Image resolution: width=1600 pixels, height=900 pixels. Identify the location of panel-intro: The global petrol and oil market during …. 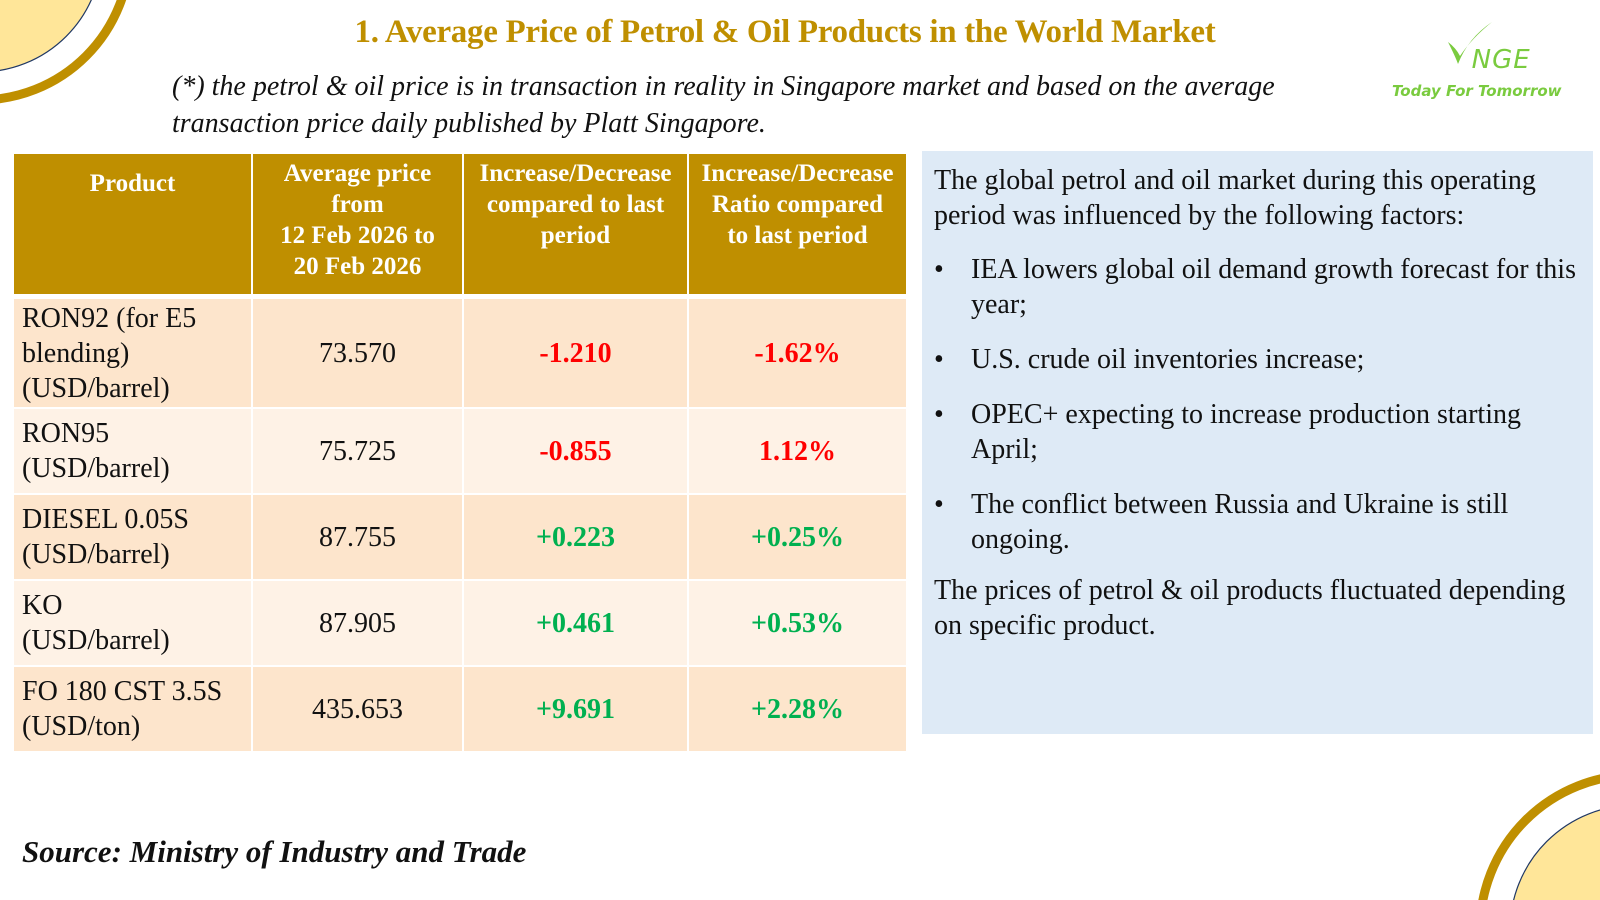
(1235, 198).